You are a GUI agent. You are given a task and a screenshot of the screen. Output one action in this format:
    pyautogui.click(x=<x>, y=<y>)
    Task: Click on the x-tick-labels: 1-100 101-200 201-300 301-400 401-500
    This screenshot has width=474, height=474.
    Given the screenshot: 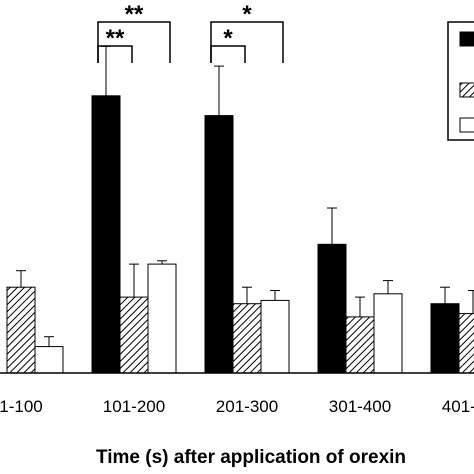 What is the action you would take?
    pyautogui.click(x=237, y=406)
    